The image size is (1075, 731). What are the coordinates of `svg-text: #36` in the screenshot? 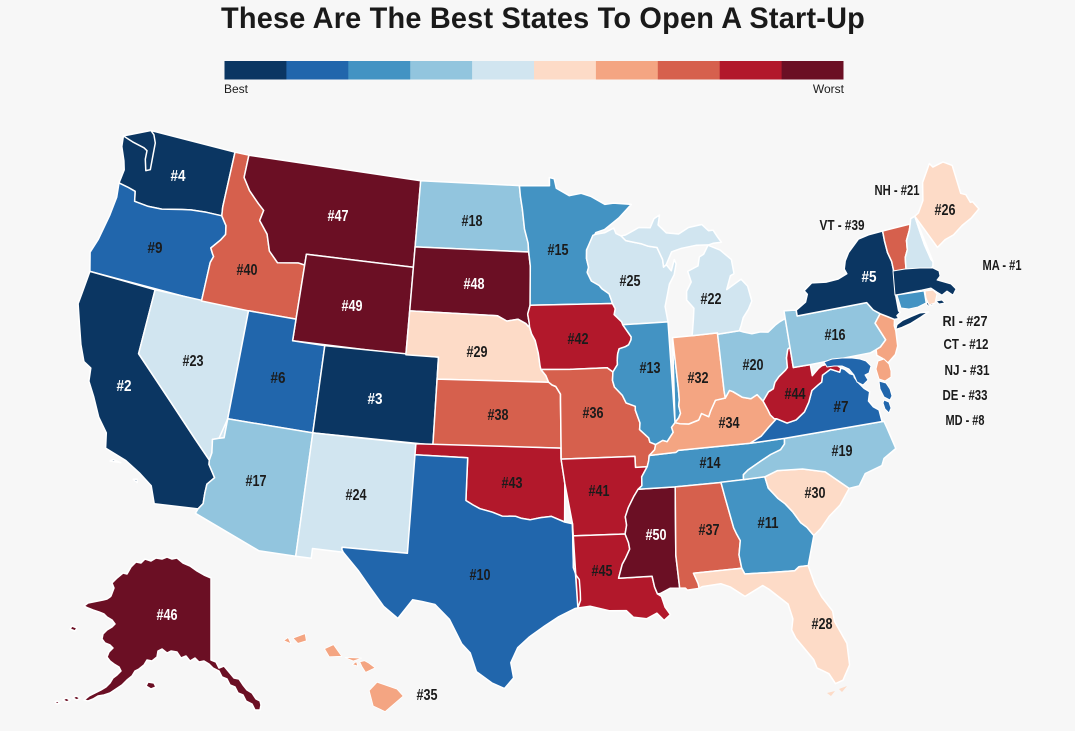 It's located at (593, 413).